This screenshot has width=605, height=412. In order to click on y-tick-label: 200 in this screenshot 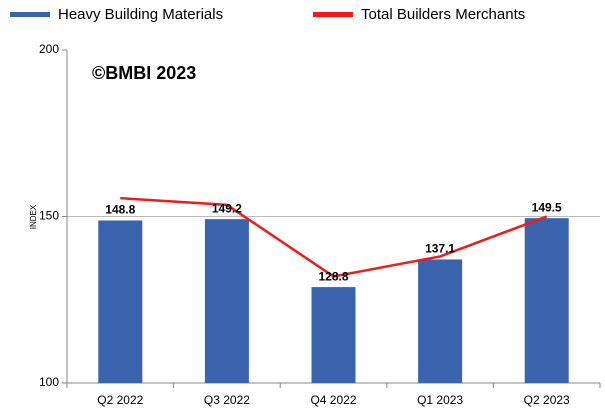, I will do `click(49, 49)`.